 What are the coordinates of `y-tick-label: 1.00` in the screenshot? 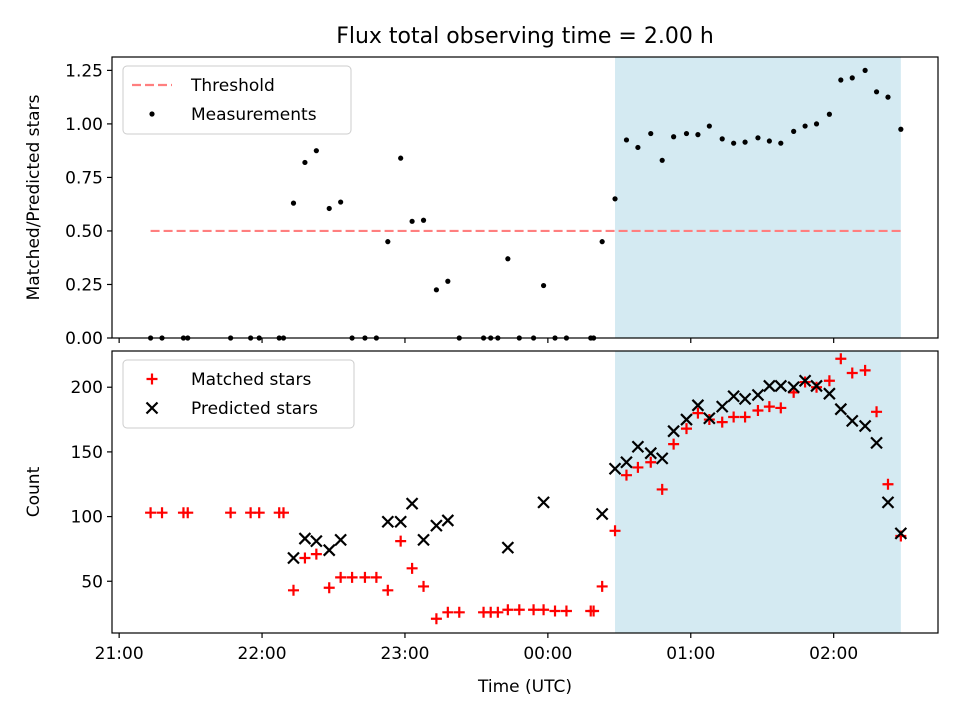 It's located at (84, 125).